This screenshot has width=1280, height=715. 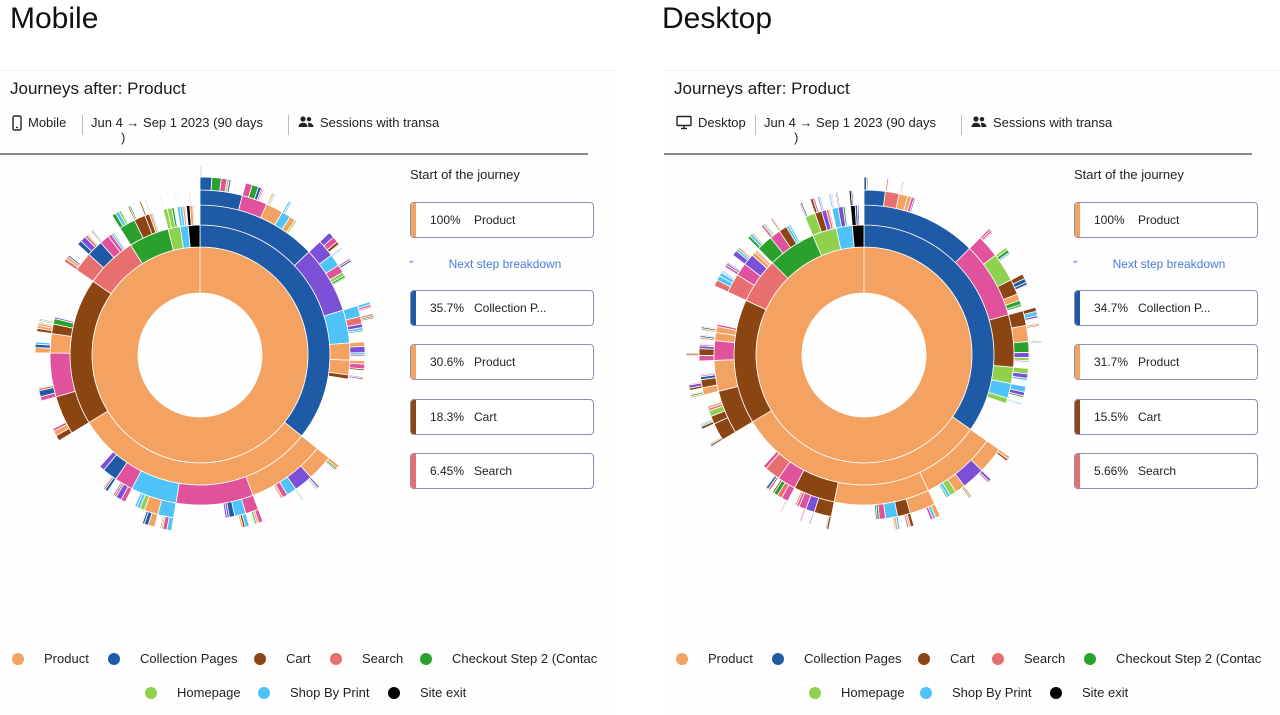 I want to click on step-card: 31.7% Product, so click(x=1166, y=362).